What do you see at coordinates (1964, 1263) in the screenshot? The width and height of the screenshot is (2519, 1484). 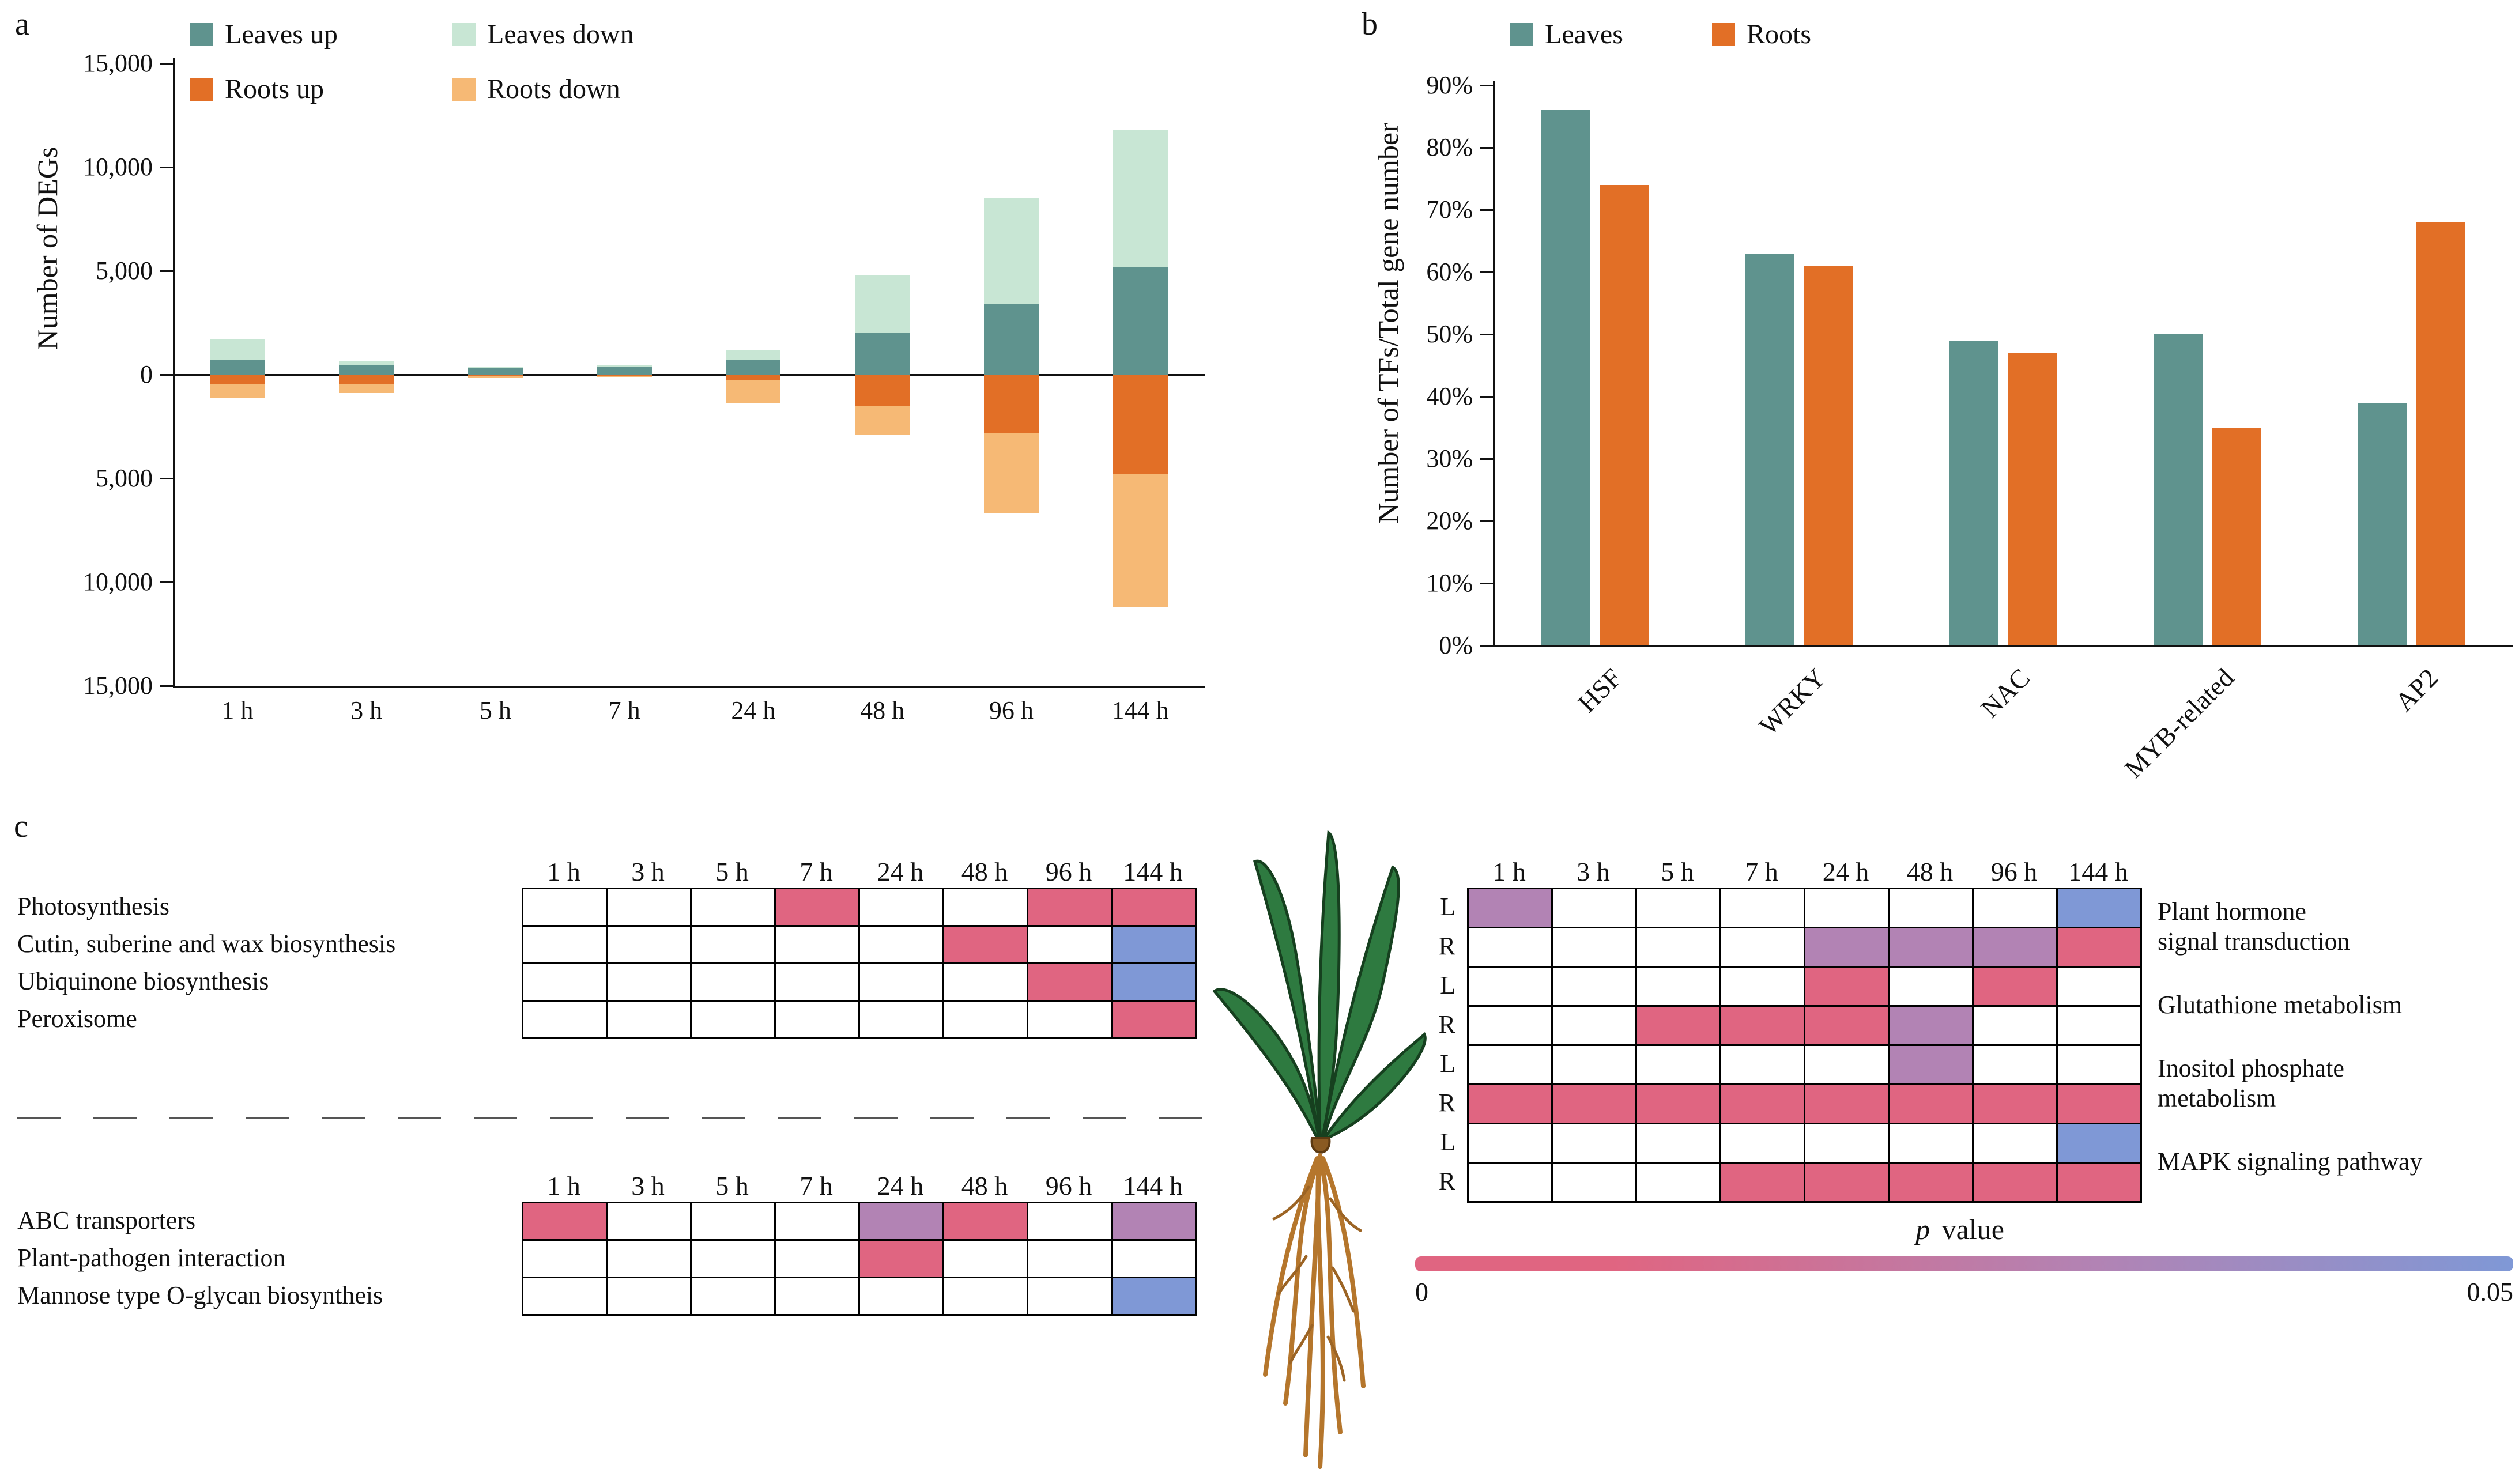 I see `pvalue-colorbar` at bounding box center [1964, 1263].